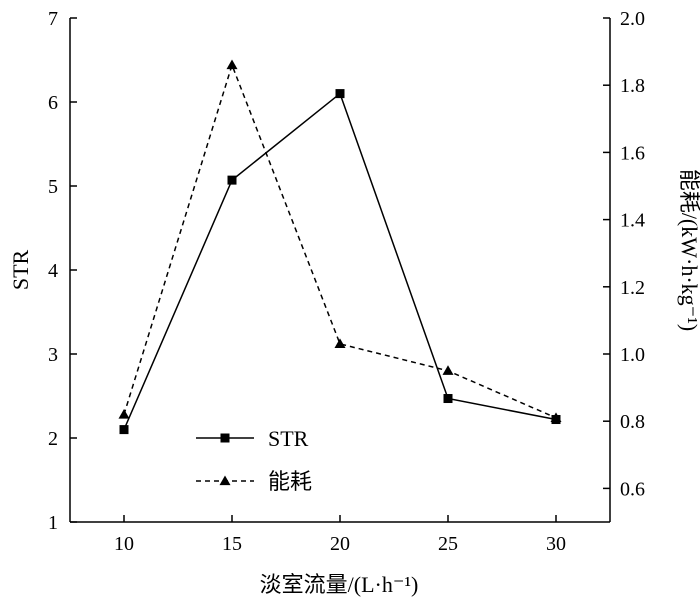  I want to click on x-axis-ticks: 10 15 20 25 30, so click(340, 535).